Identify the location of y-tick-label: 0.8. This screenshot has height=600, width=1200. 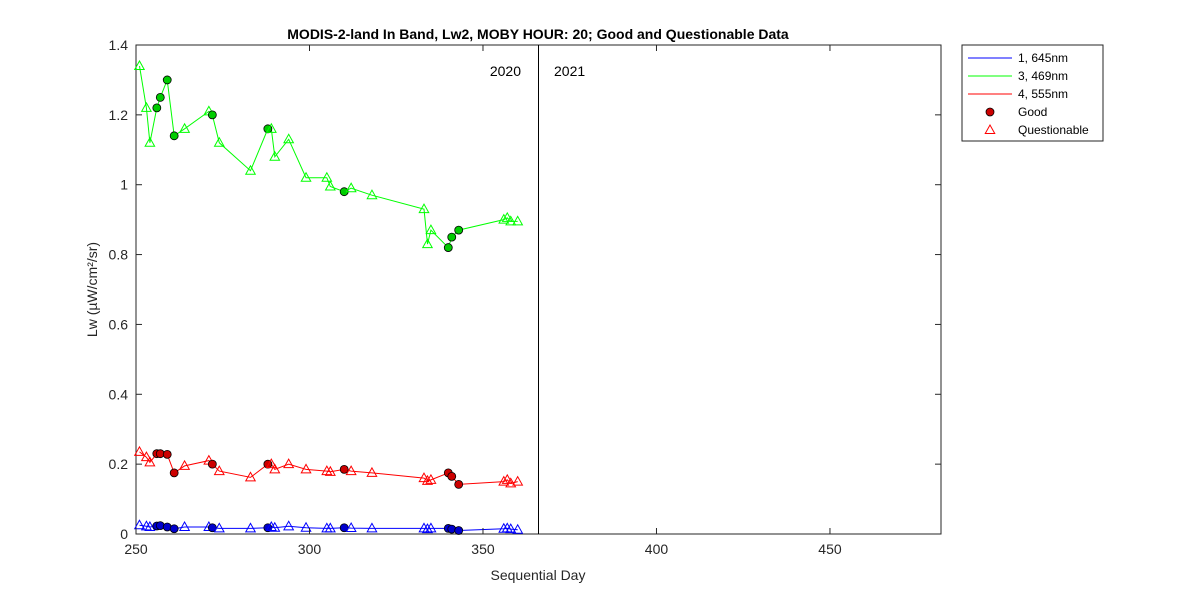
(119, 255).